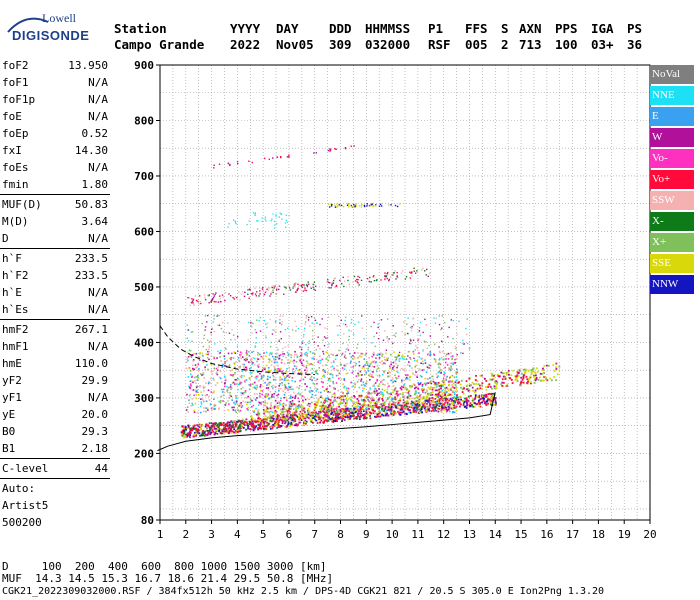 The width and height of the screenshot is (700, 600). Describe the element at coordinates (28, 25) in the screenshot. I see `logo-swoosh-icon` at that location.